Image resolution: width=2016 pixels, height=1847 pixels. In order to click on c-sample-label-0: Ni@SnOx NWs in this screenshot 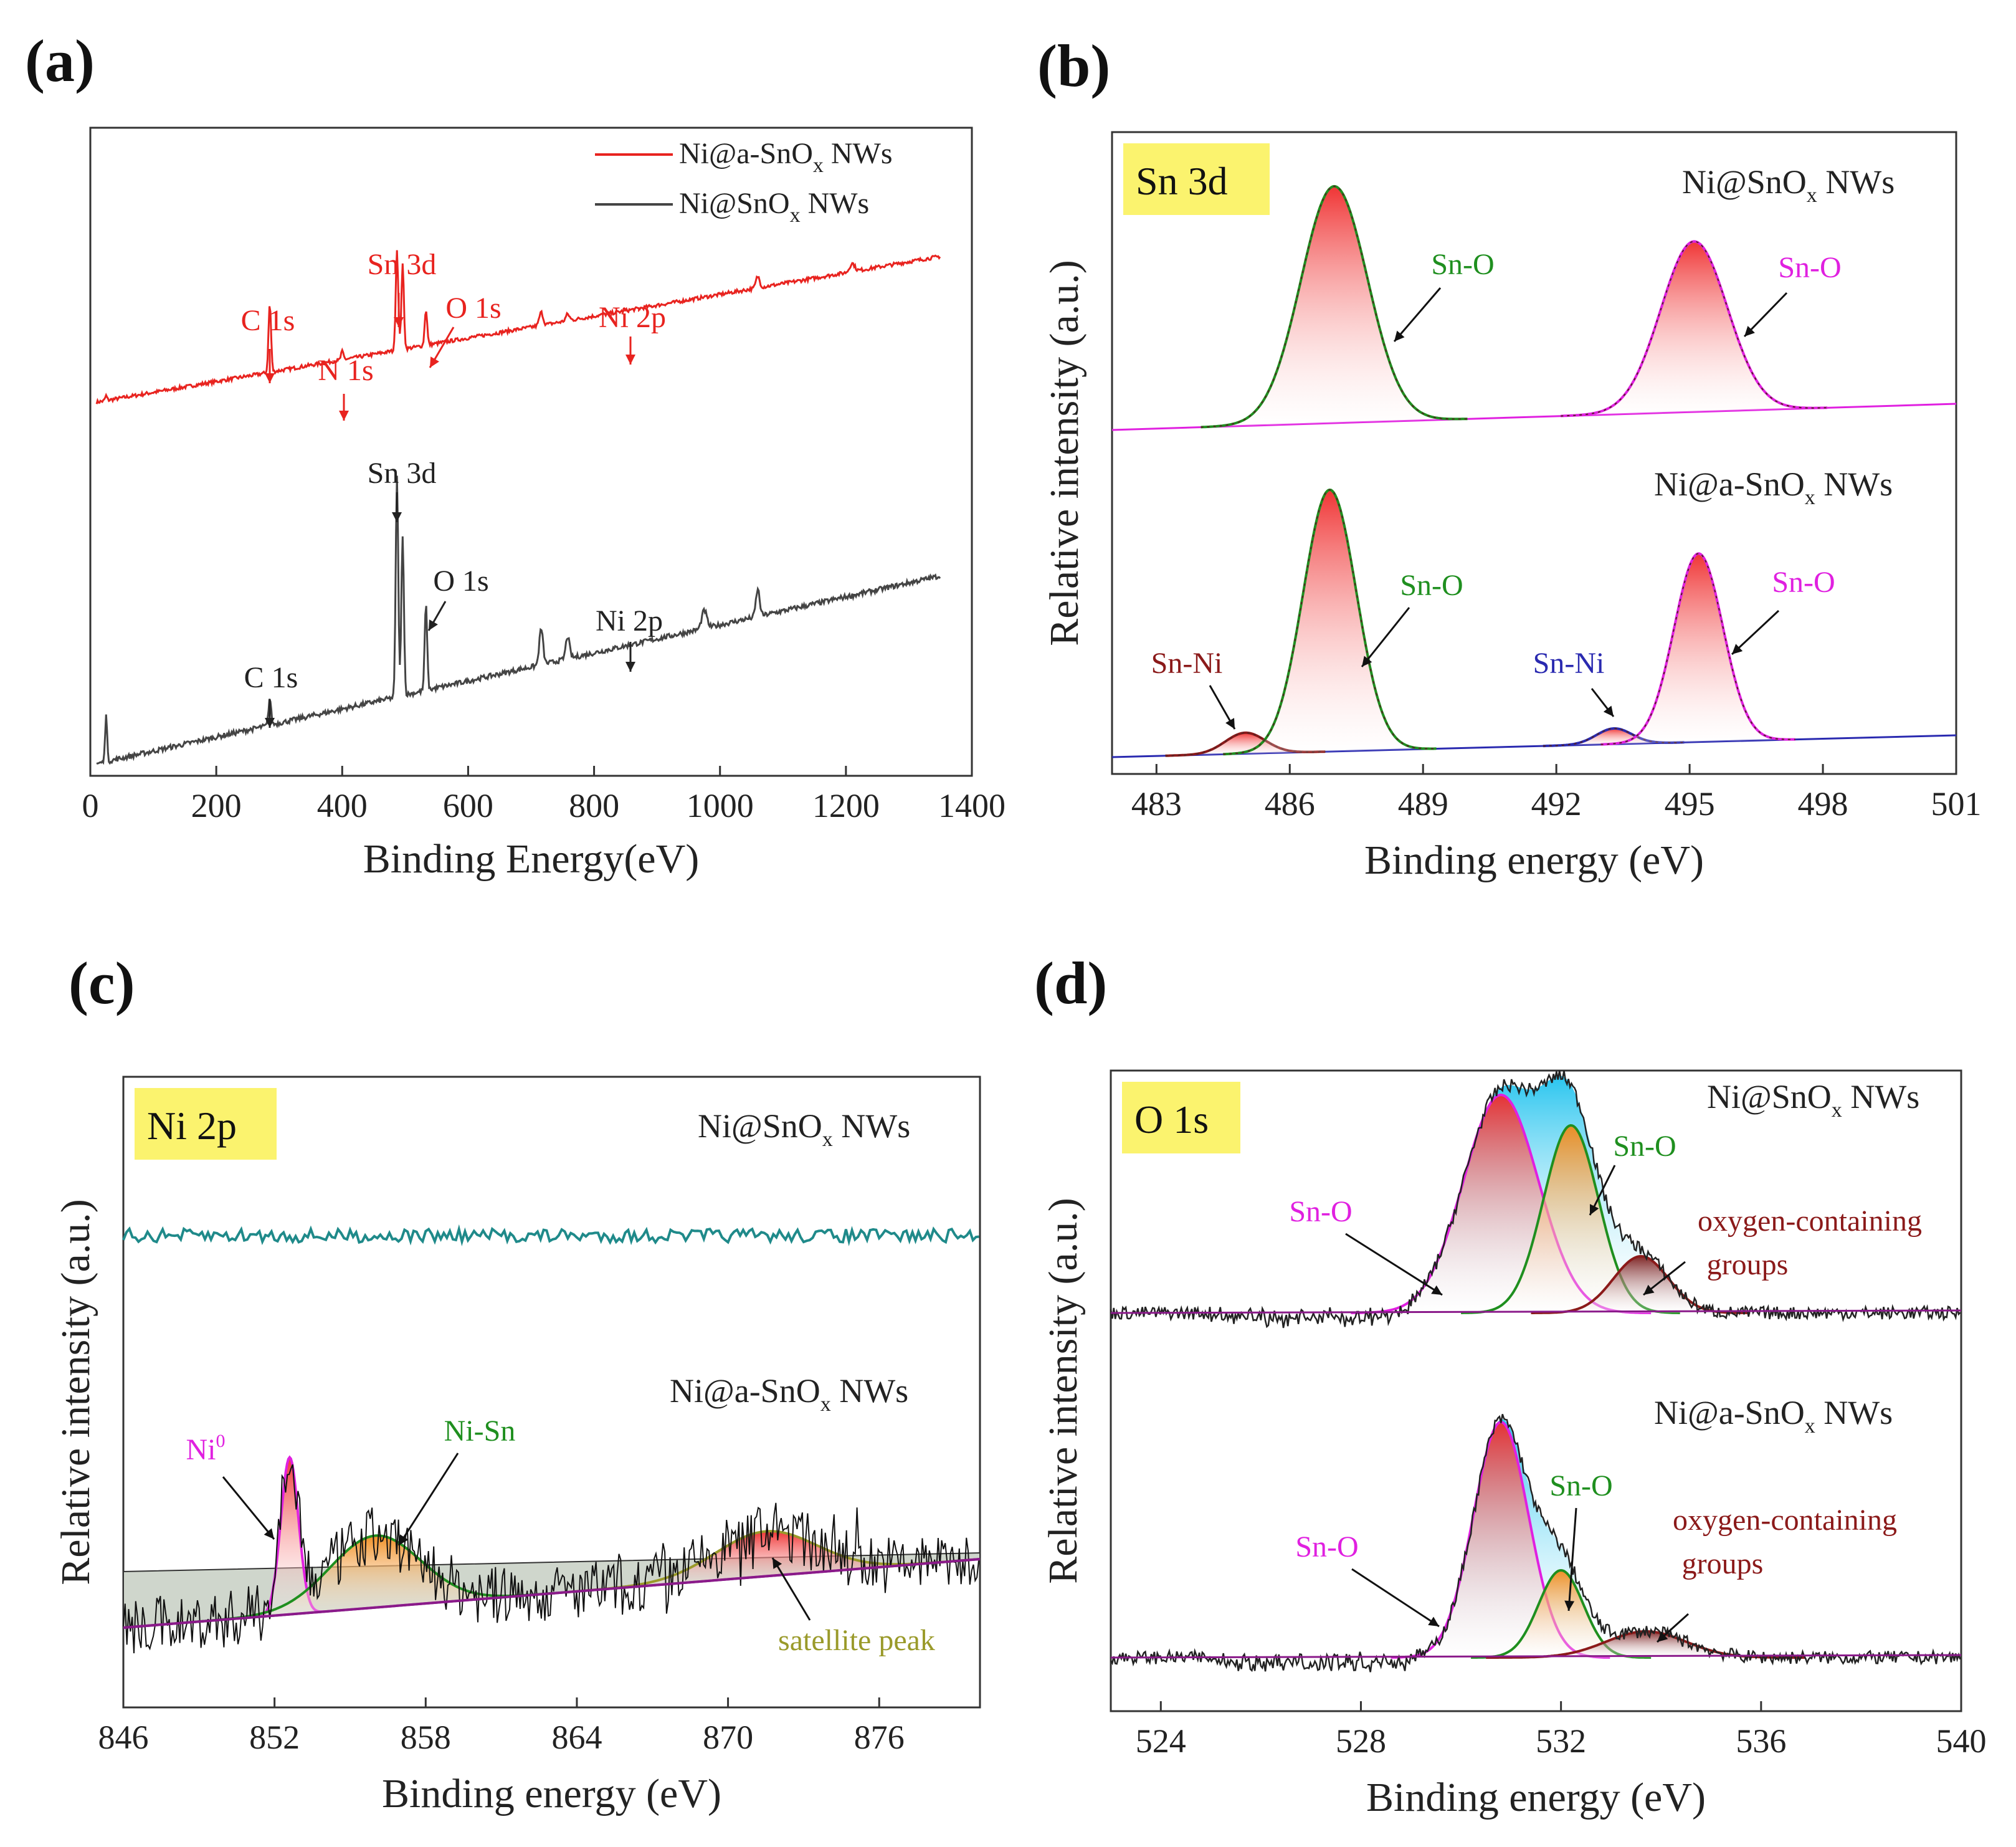, I will do `click(804, 1129)`.